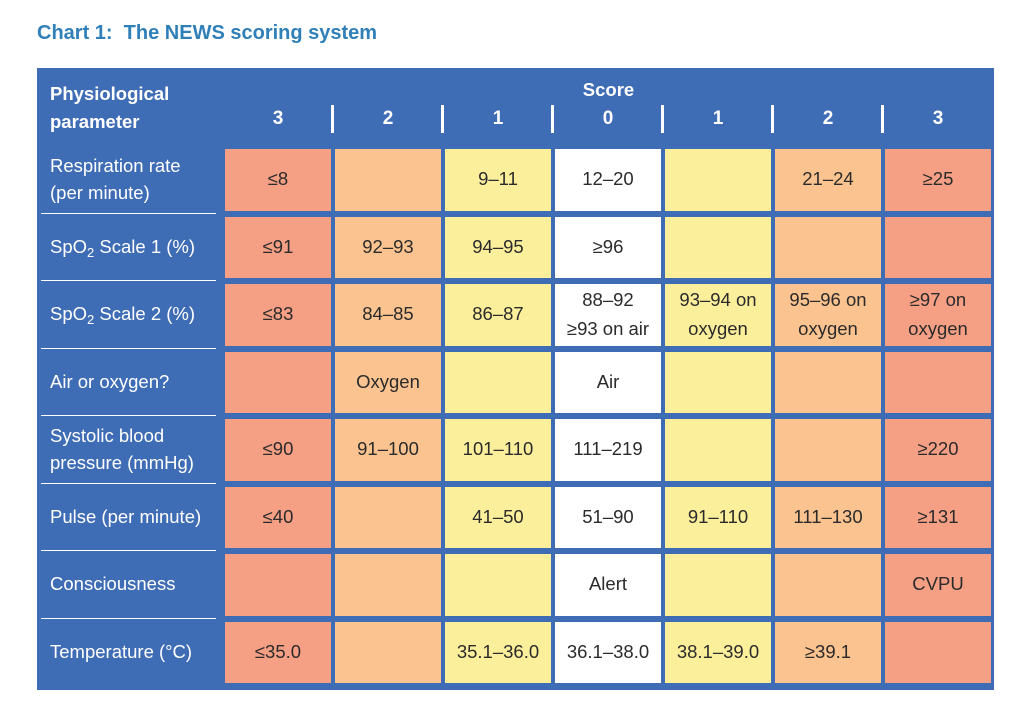  I want to click on score-cell: 91–100, so click(388, 450).